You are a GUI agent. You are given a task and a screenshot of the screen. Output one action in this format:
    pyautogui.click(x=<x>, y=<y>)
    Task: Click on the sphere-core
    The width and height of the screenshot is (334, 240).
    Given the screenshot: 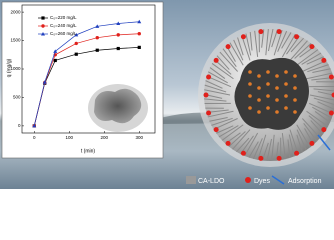 What is the action you would take?
    pyautogui.click(x=271, y=93)
    